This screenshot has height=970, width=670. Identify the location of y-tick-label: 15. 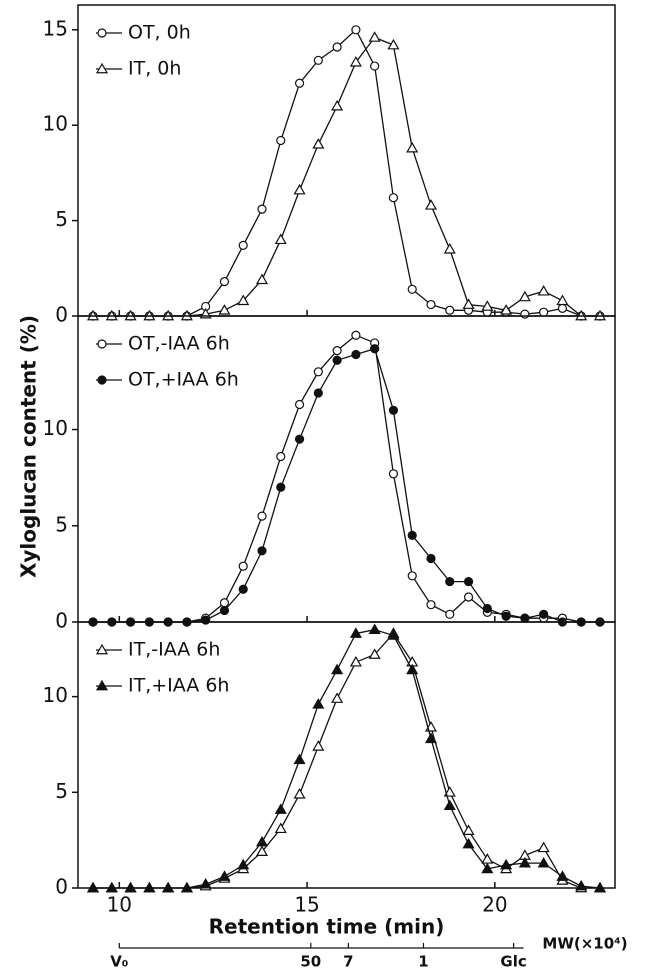
(55, 28).